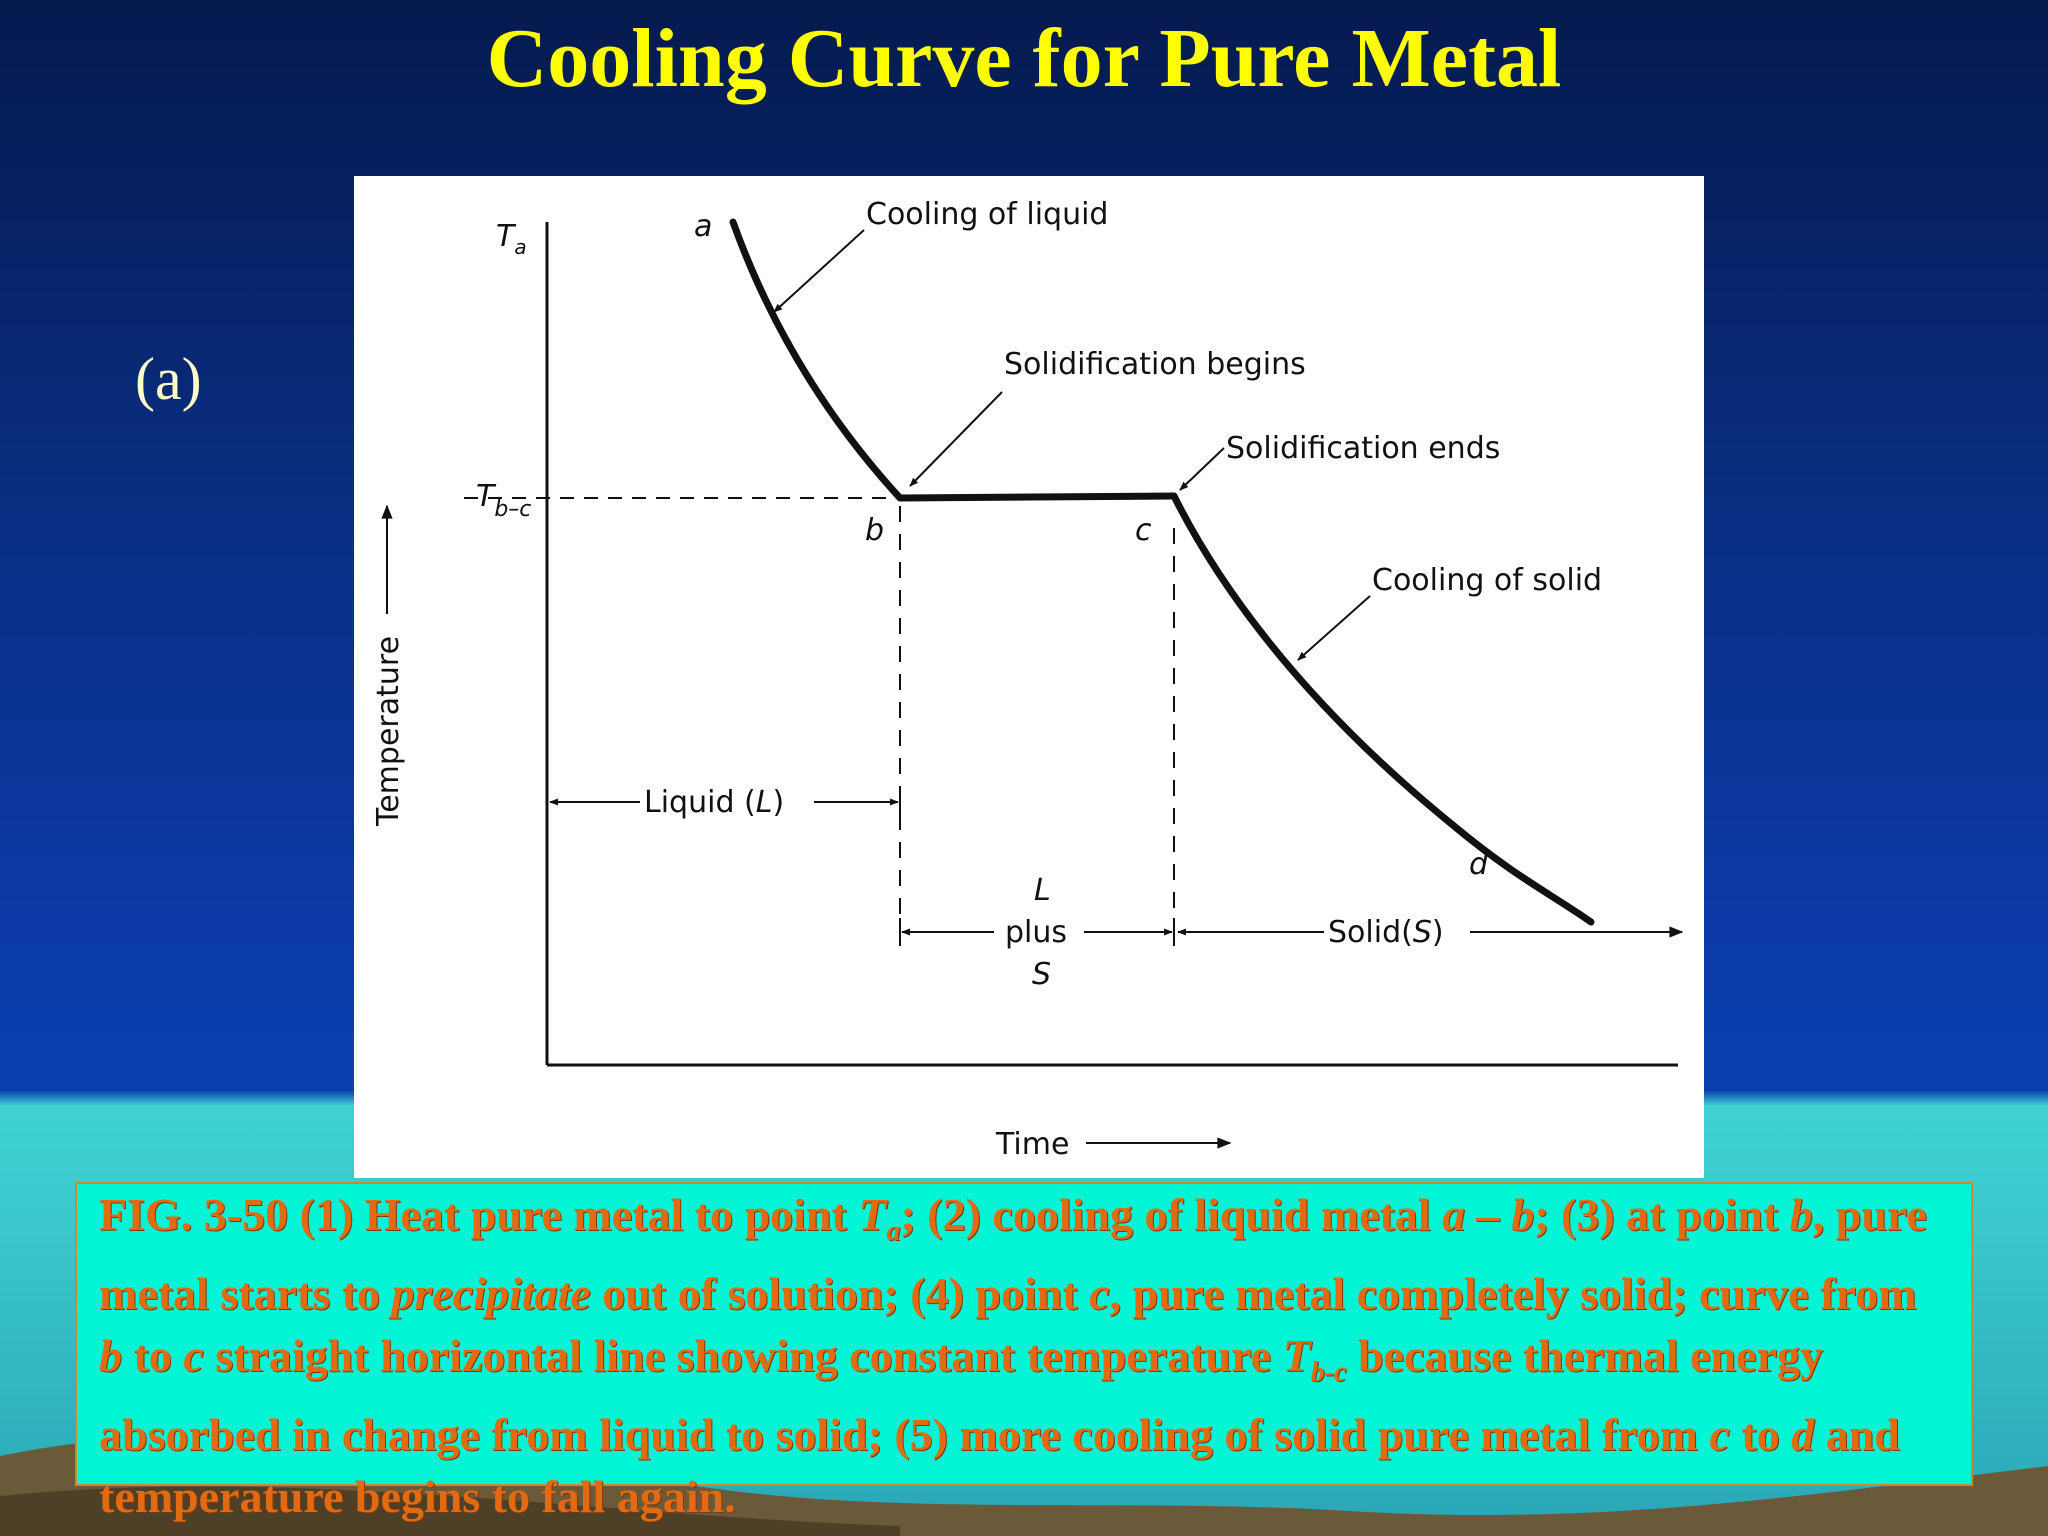 This screenshot has width=2048, height=1536. Describe the element at coordinates (703, 226) in the screenshot. I see `point-a-label: a` at that location.